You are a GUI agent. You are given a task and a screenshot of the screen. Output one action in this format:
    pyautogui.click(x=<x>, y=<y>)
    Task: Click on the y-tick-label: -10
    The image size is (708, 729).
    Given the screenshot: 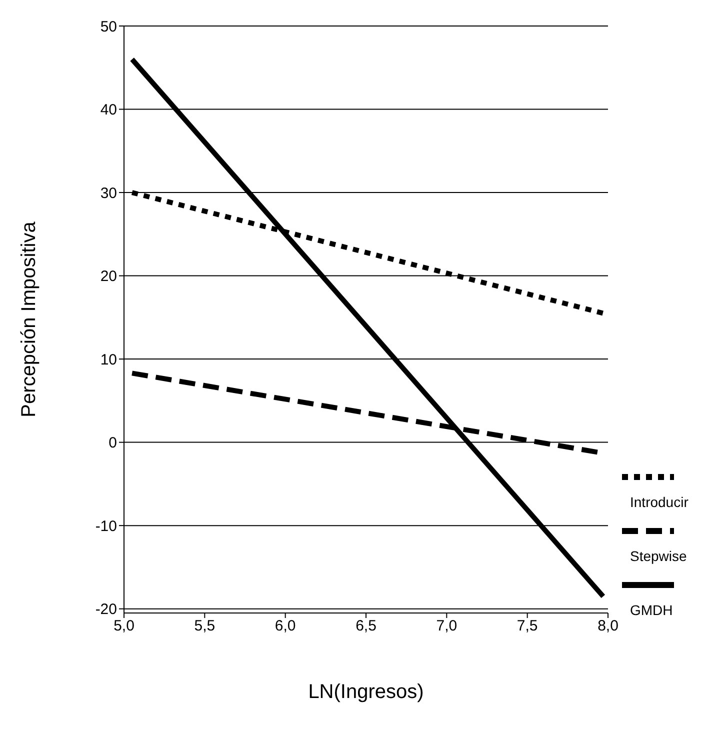 What is the action you would take?
    pyautogui.click(x=106, y=526)
    